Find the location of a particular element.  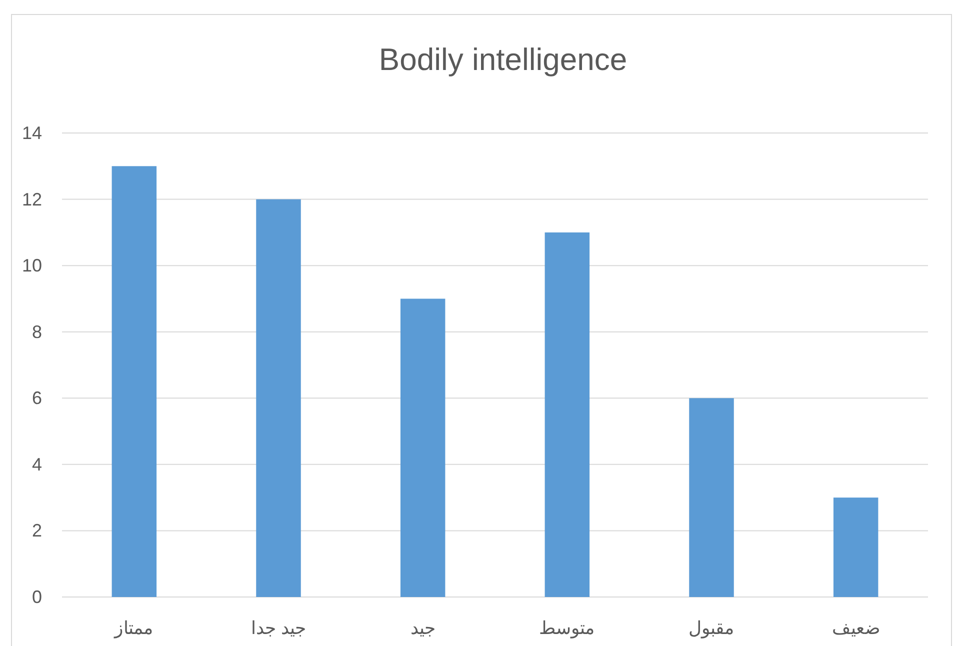

y-tick-label: 10 is located at coordinates (32, 266).